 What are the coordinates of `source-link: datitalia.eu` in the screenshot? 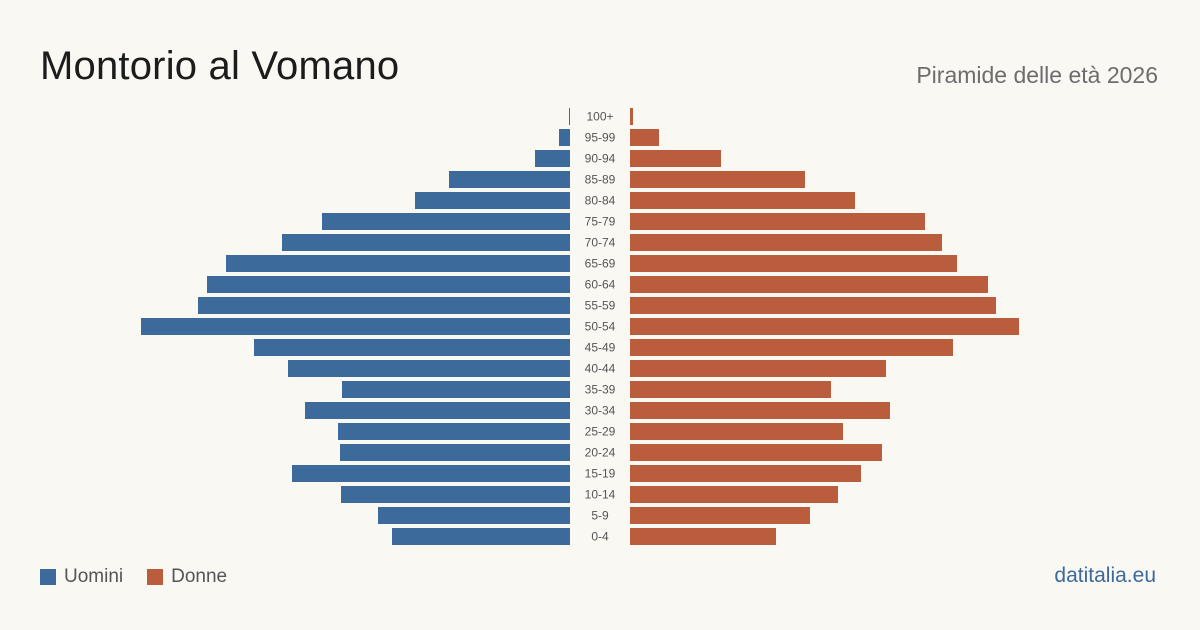 It's located at (1105, 575).